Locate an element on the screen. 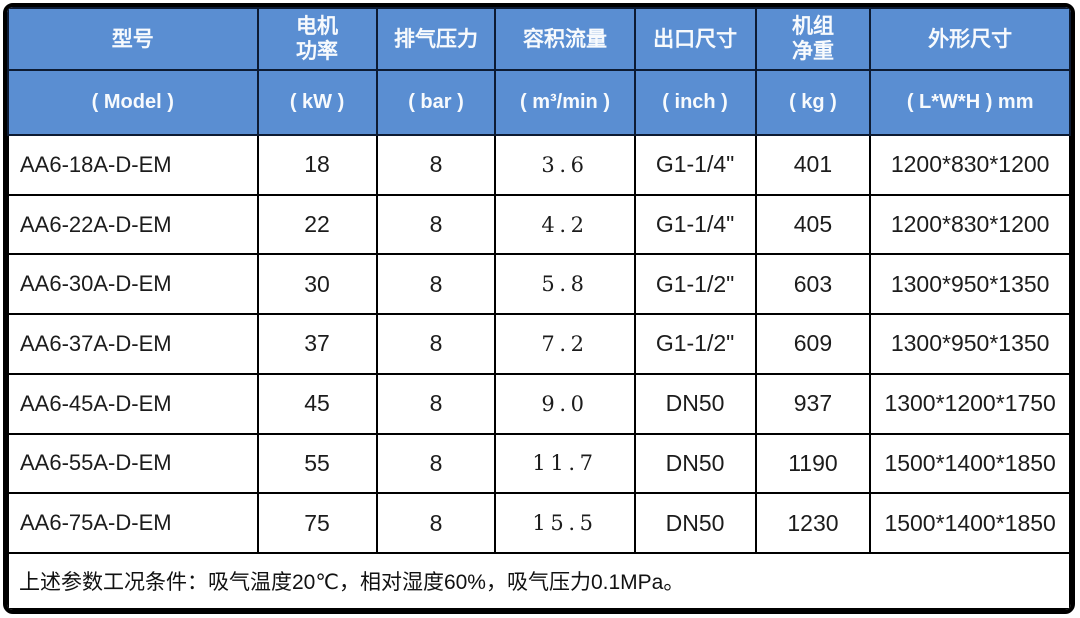  header-model-unit: ( Model ) is located at coordinates (133, 102).